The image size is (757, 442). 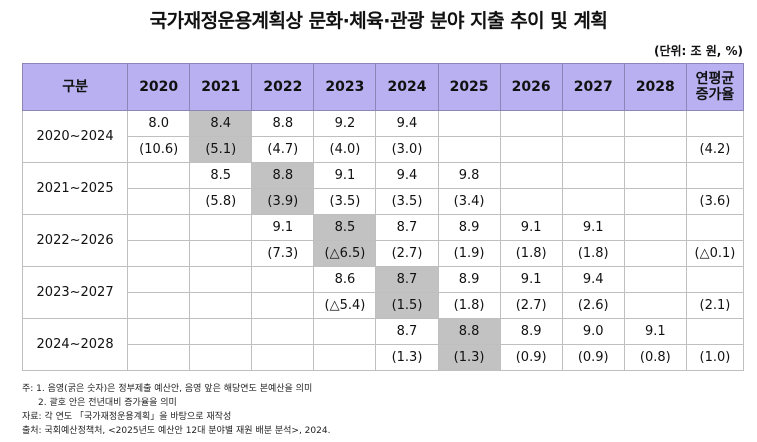 What do you see at coordinates (75, 240) in the screenshot?
I see `period-label: 2022~2026` at bounding box center [75, 240].